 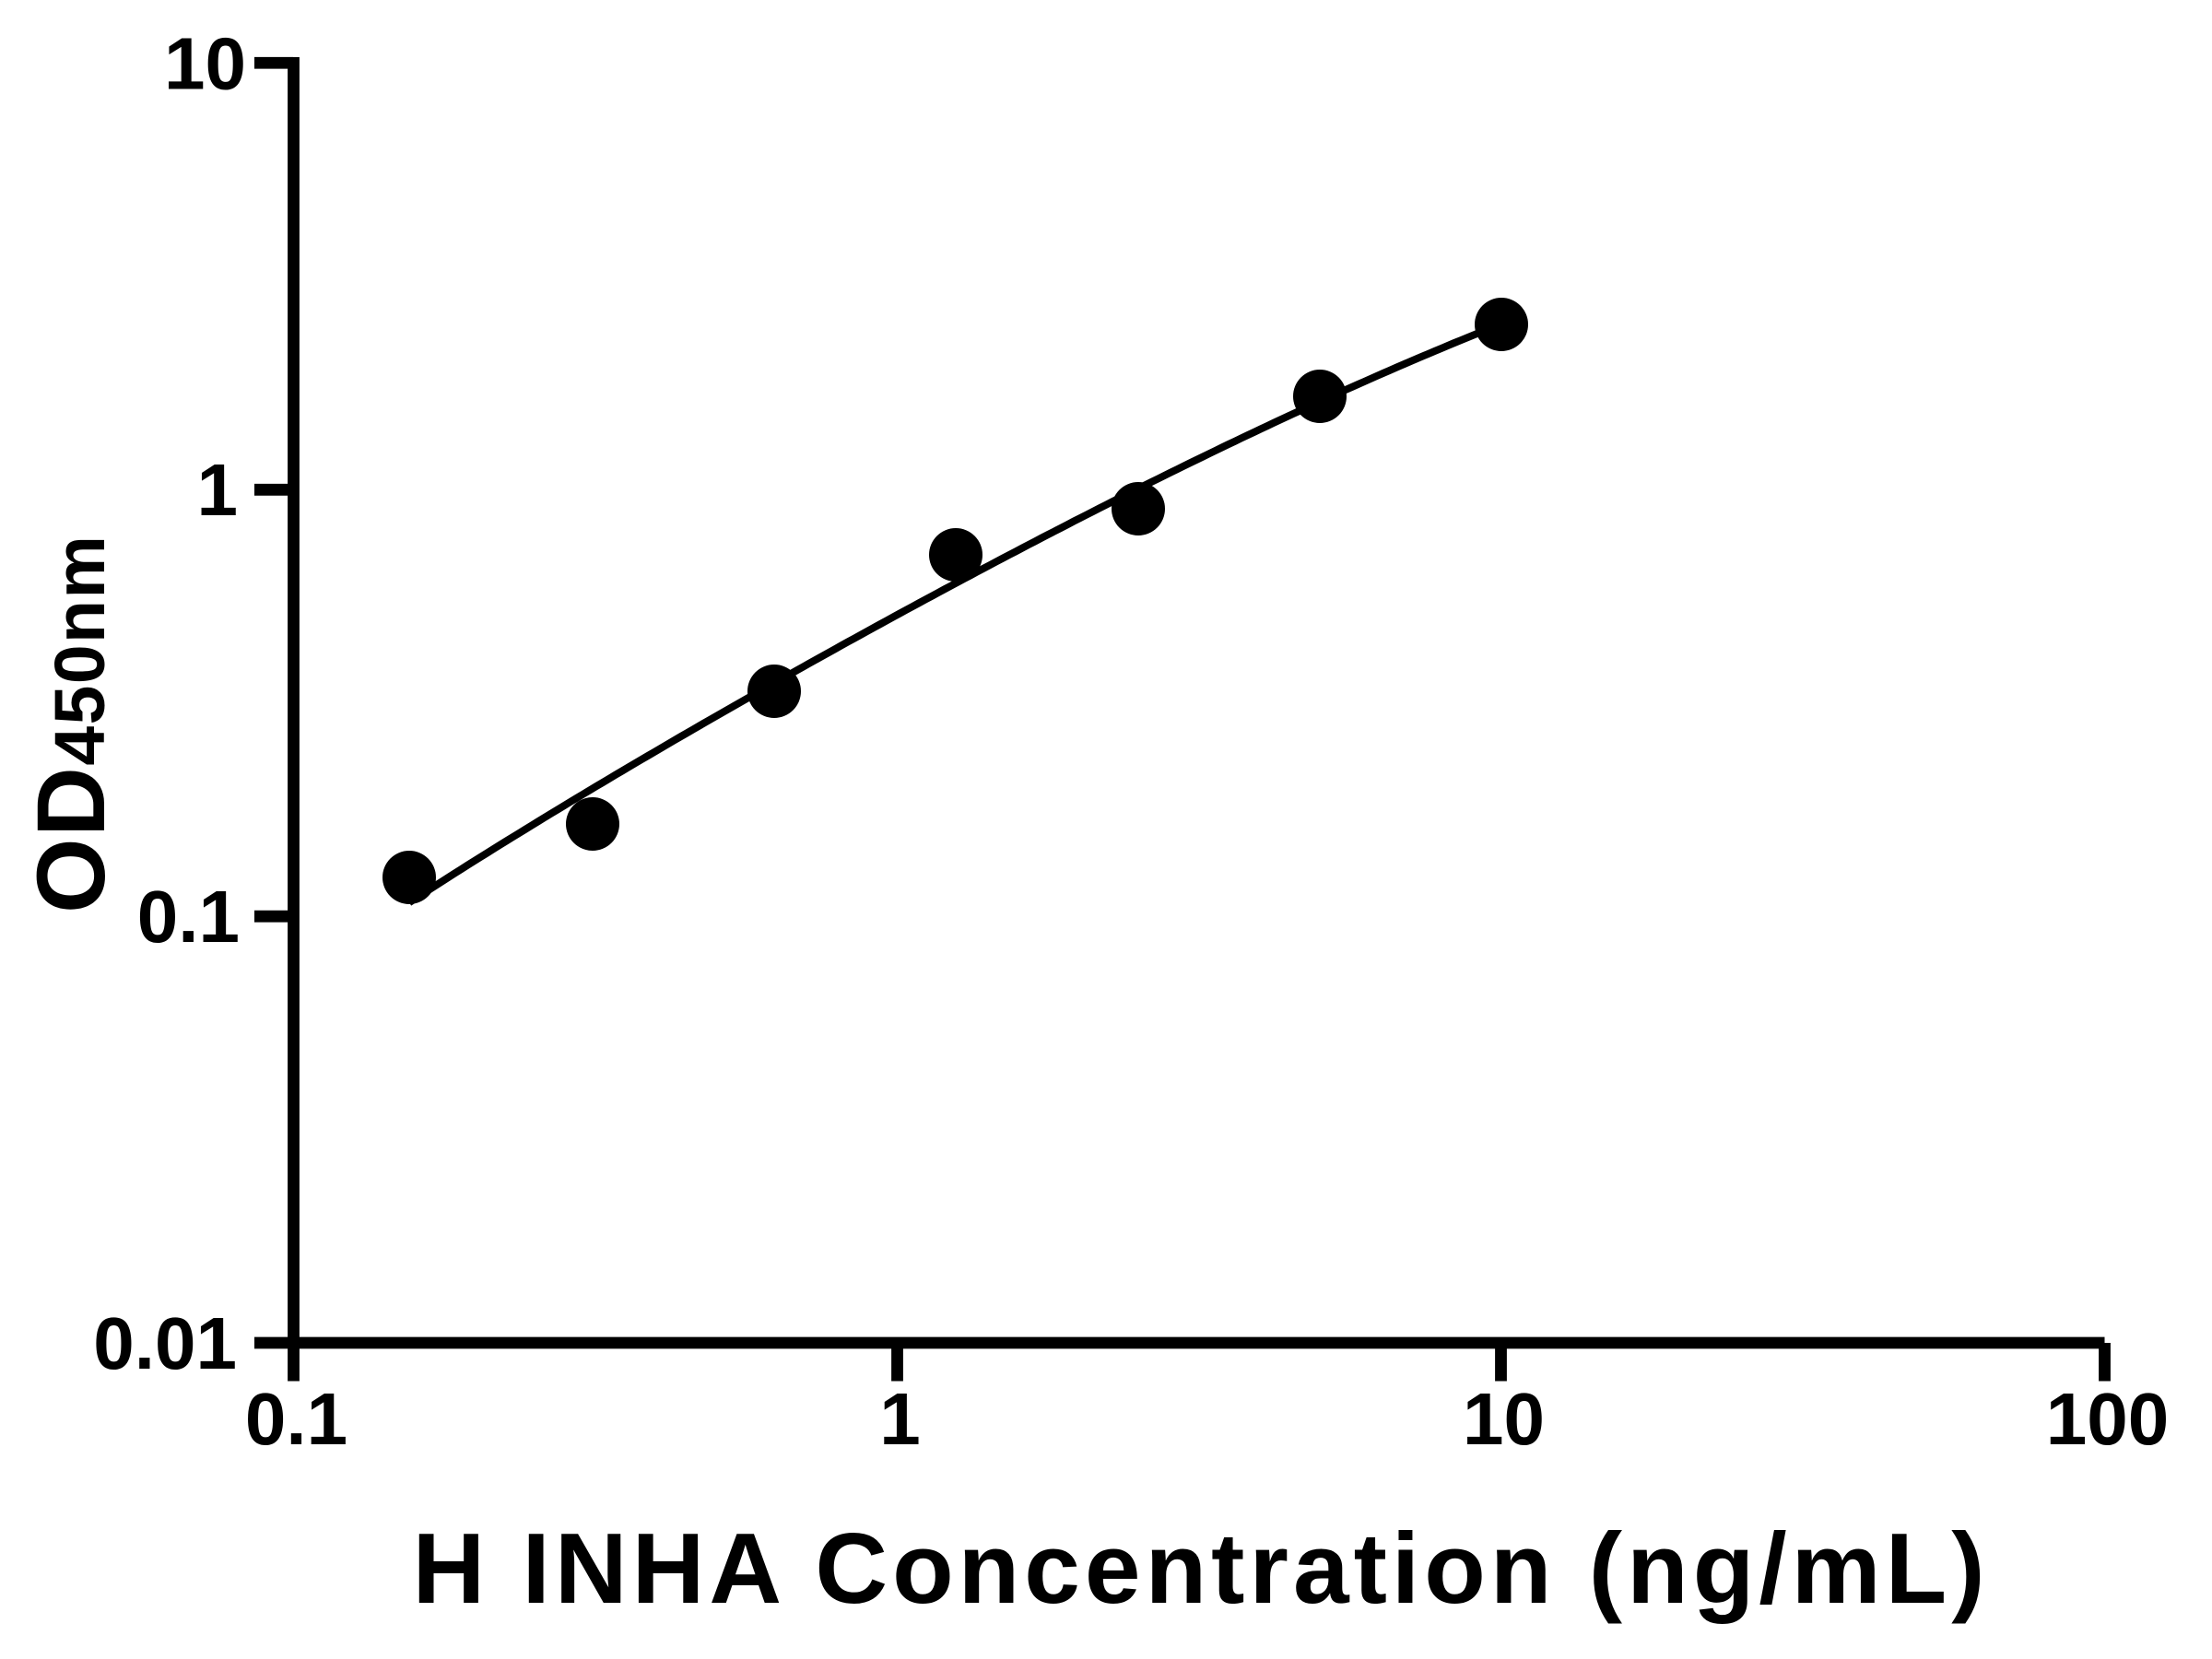 I want to click on svg-text: H INHA Concentration (ng/mL), so click(x=1199, y=1568).